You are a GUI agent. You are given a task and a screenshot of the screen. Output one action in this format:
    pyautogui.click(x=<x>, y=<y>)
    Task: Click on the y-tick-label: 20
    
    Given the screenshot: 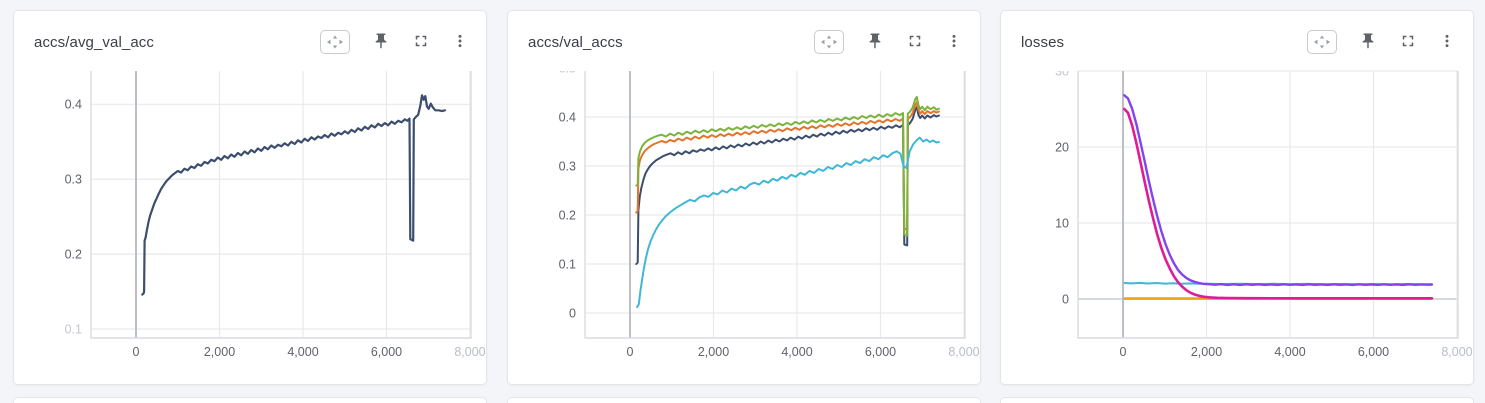 What is the action you would take?
    pyautogui.click(x=1062, y=147)
    